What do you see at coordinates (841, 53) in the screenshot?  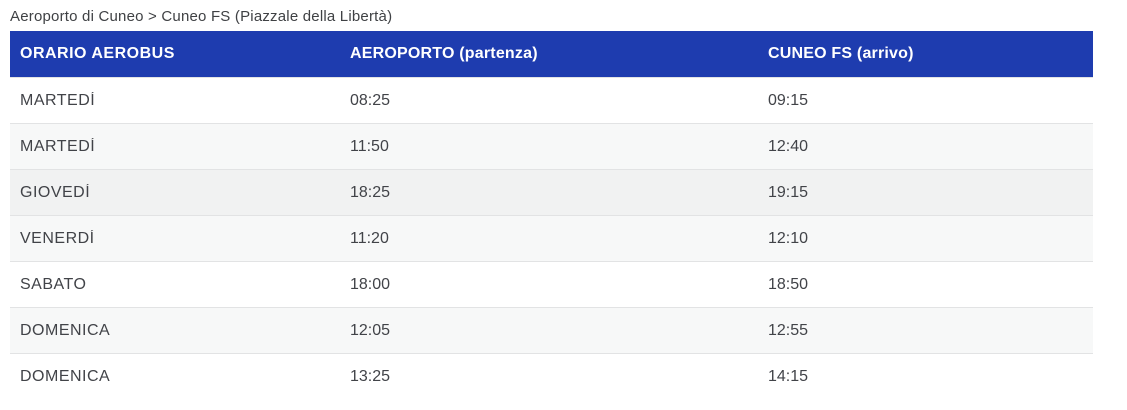 I see `column-header-cuneo-fs-arrivo: CUNEO FS (arrivo)` at bounding box center [841, 53].